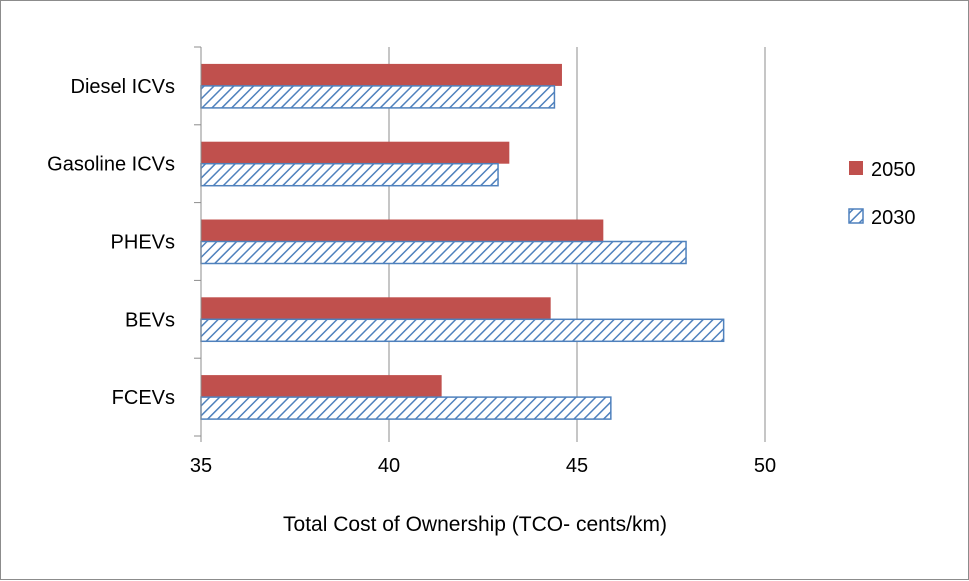 Image resolution: width=969 pixels, height=581 pixels. Describe the element at coordinates (389, 466) in the screenshot. I see `x-tick-label: 40` at that location.